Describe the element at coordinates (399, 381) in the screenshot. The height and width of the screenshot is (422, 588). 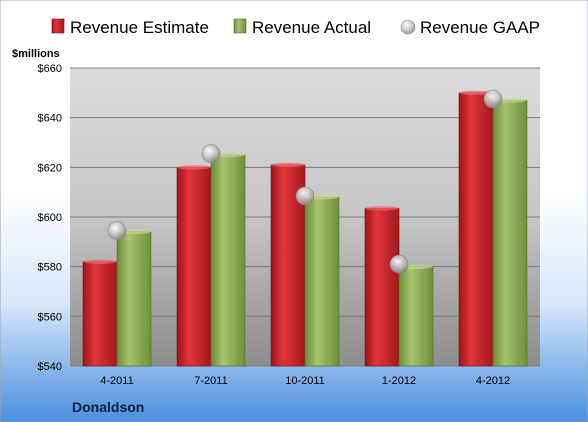
I see `x-tick-label: 1-2012` at that location.